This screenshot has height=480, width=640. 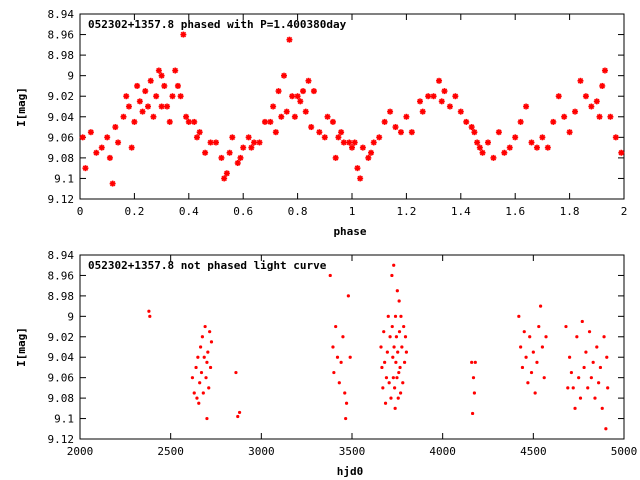 What do you see at coordinates (61, 158) in the screenshot?
I see `phased-y-tick-label: 9.08` at bounding box center [61, 158].